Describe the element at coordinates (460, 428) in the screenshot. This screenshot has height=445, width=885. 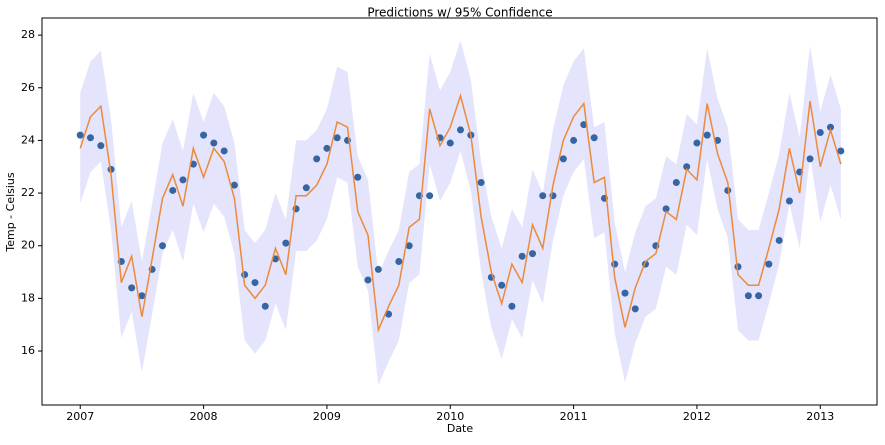
I see `x-axis-label: Date` at that location.